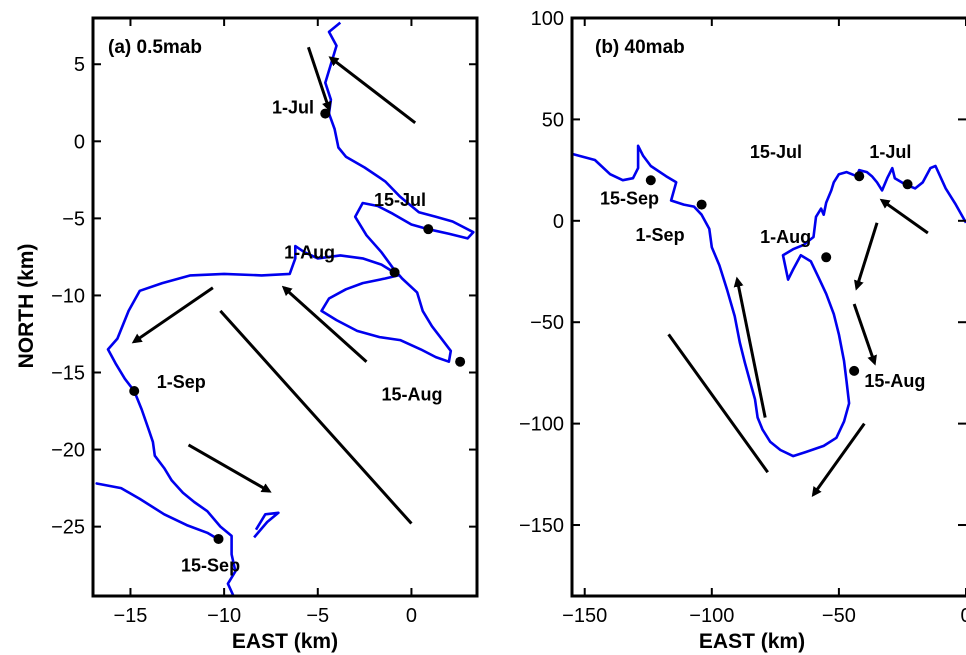 The width and height of the screenshot is (966, 655). What do you see at coordinates (130, 616) in the screenshot?
I see `x-tick-label: −15` at bounding box center [130, 616].